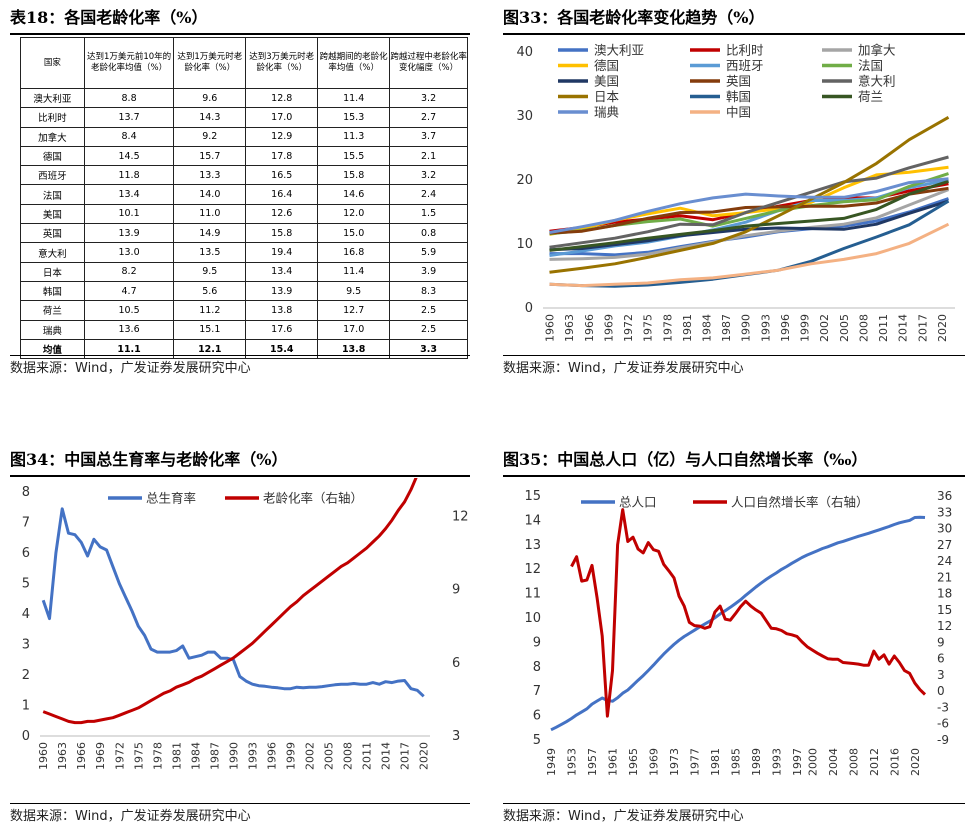  I want to click on table-cell: 5.6, so click(210, 291).